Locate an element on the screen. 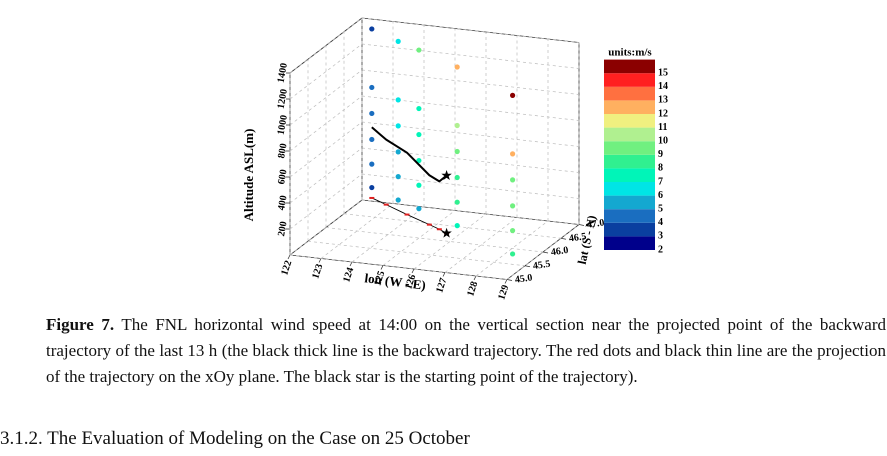  colorbar-label: 6 is located at coordinates (660, 195).